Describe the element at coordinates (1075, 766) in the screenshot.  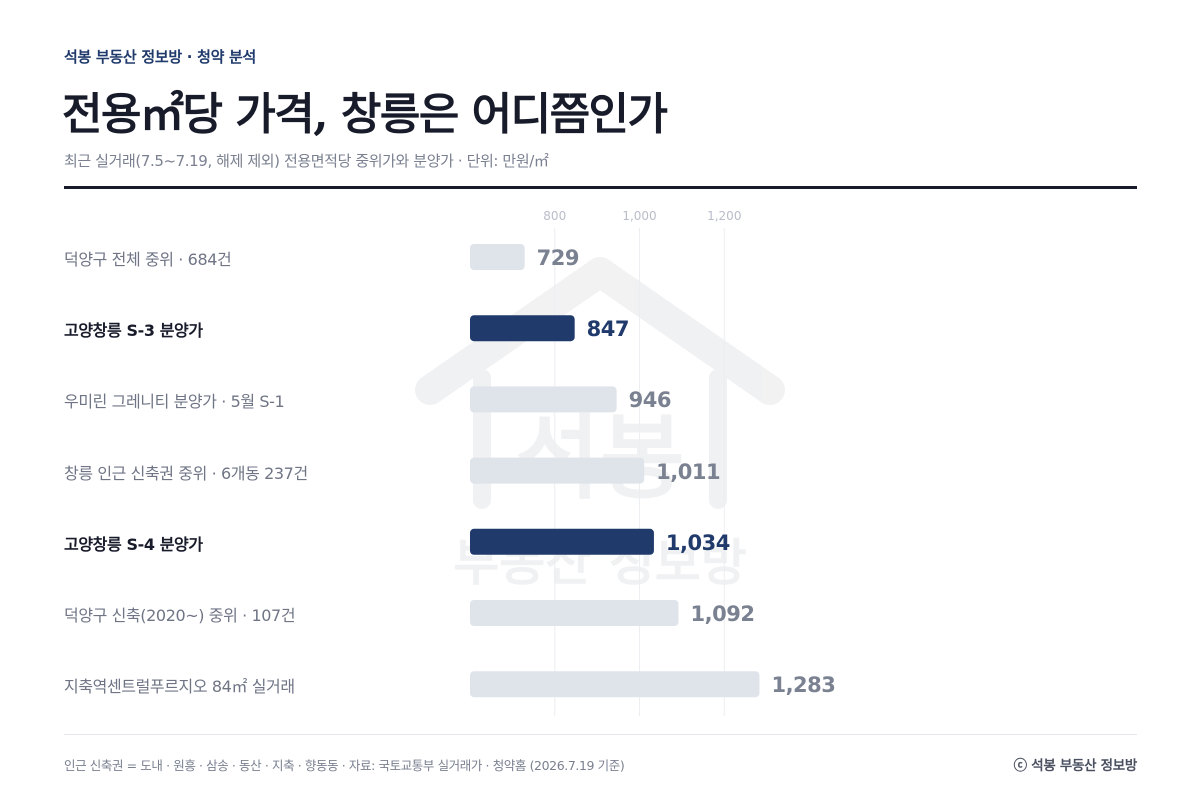
I see `copyright-brand: ⓒ 석봉 부동산 정보방` at that location.